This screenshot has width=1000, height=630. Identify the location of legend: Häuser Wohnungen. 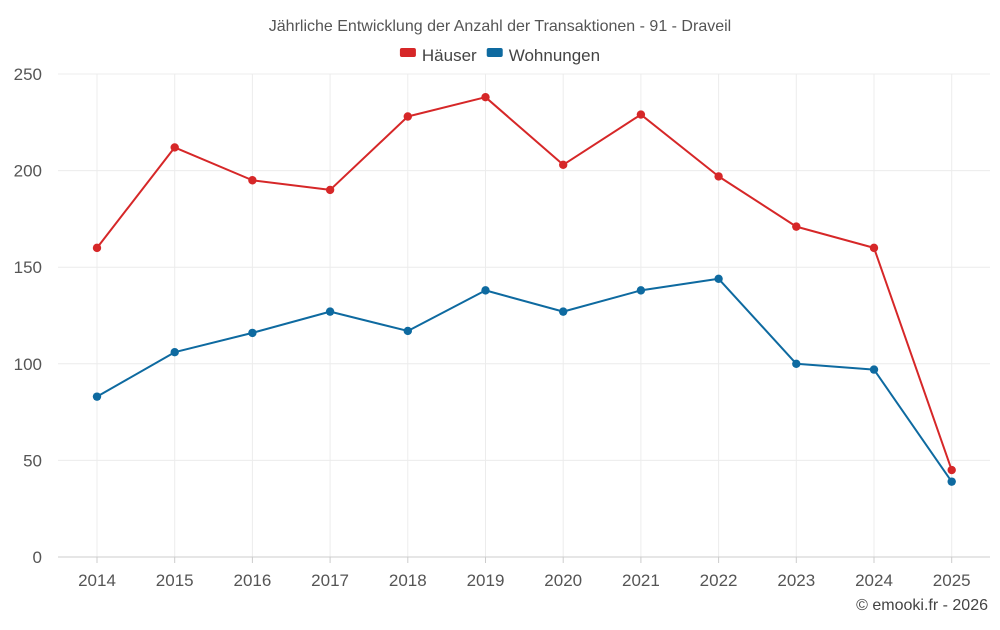
(499, 55).